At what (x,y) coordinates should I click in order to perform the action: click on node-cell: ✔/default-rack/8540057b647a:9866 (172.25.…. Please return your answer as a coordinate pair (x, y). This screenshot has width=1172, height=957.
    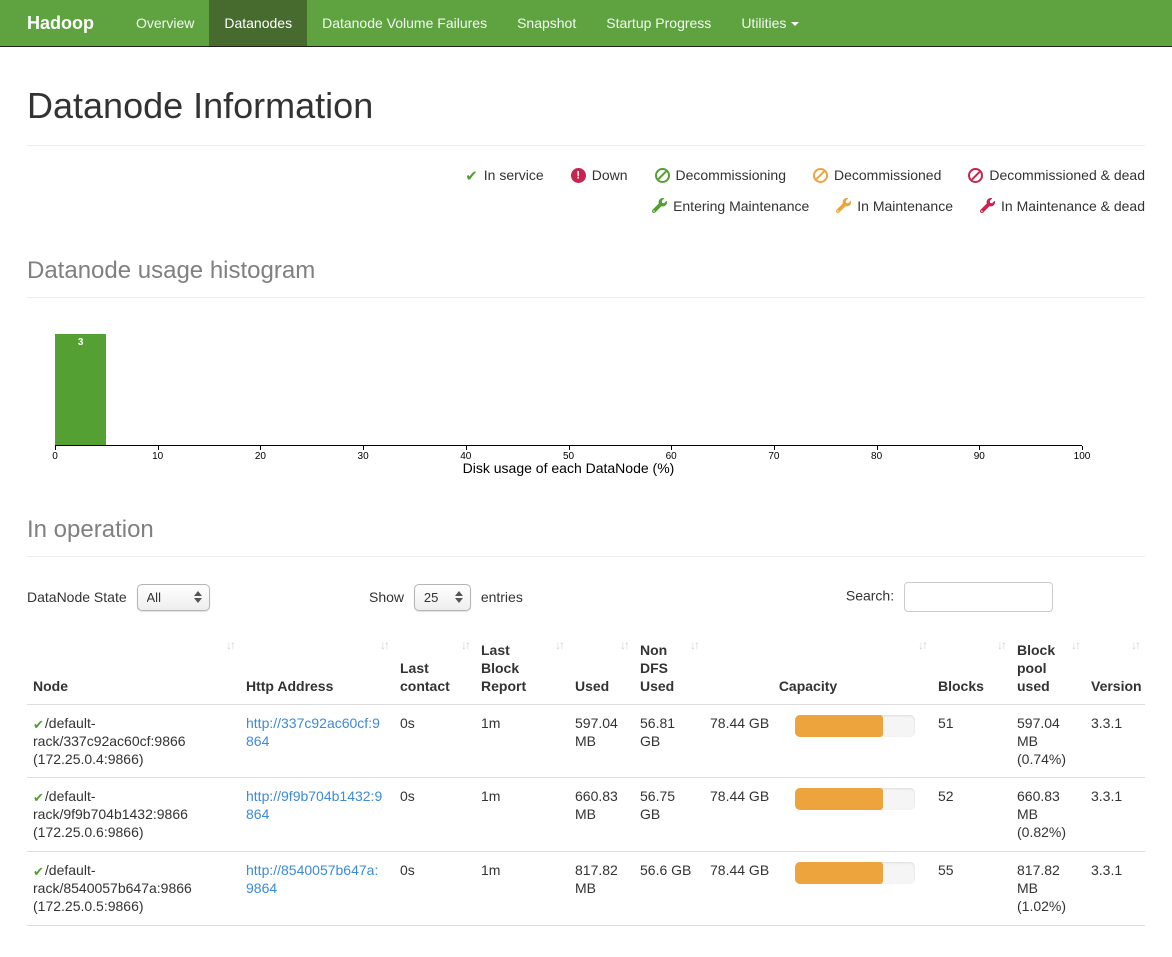
    Looking at the image, I should click on (133, 888).